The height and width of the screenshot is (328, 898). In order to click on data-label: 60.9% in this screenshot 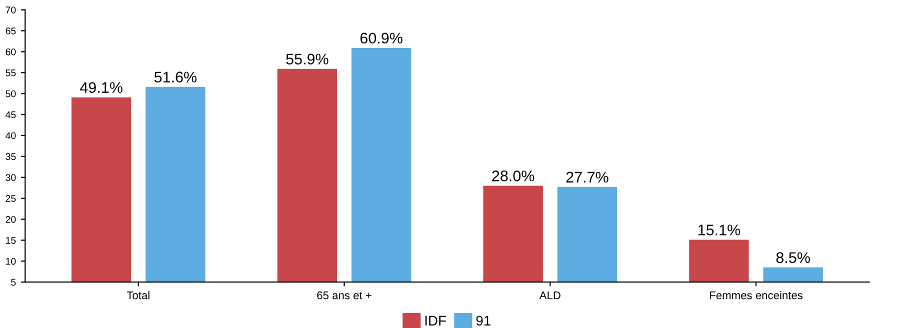, I will do `click(381, 38)`.